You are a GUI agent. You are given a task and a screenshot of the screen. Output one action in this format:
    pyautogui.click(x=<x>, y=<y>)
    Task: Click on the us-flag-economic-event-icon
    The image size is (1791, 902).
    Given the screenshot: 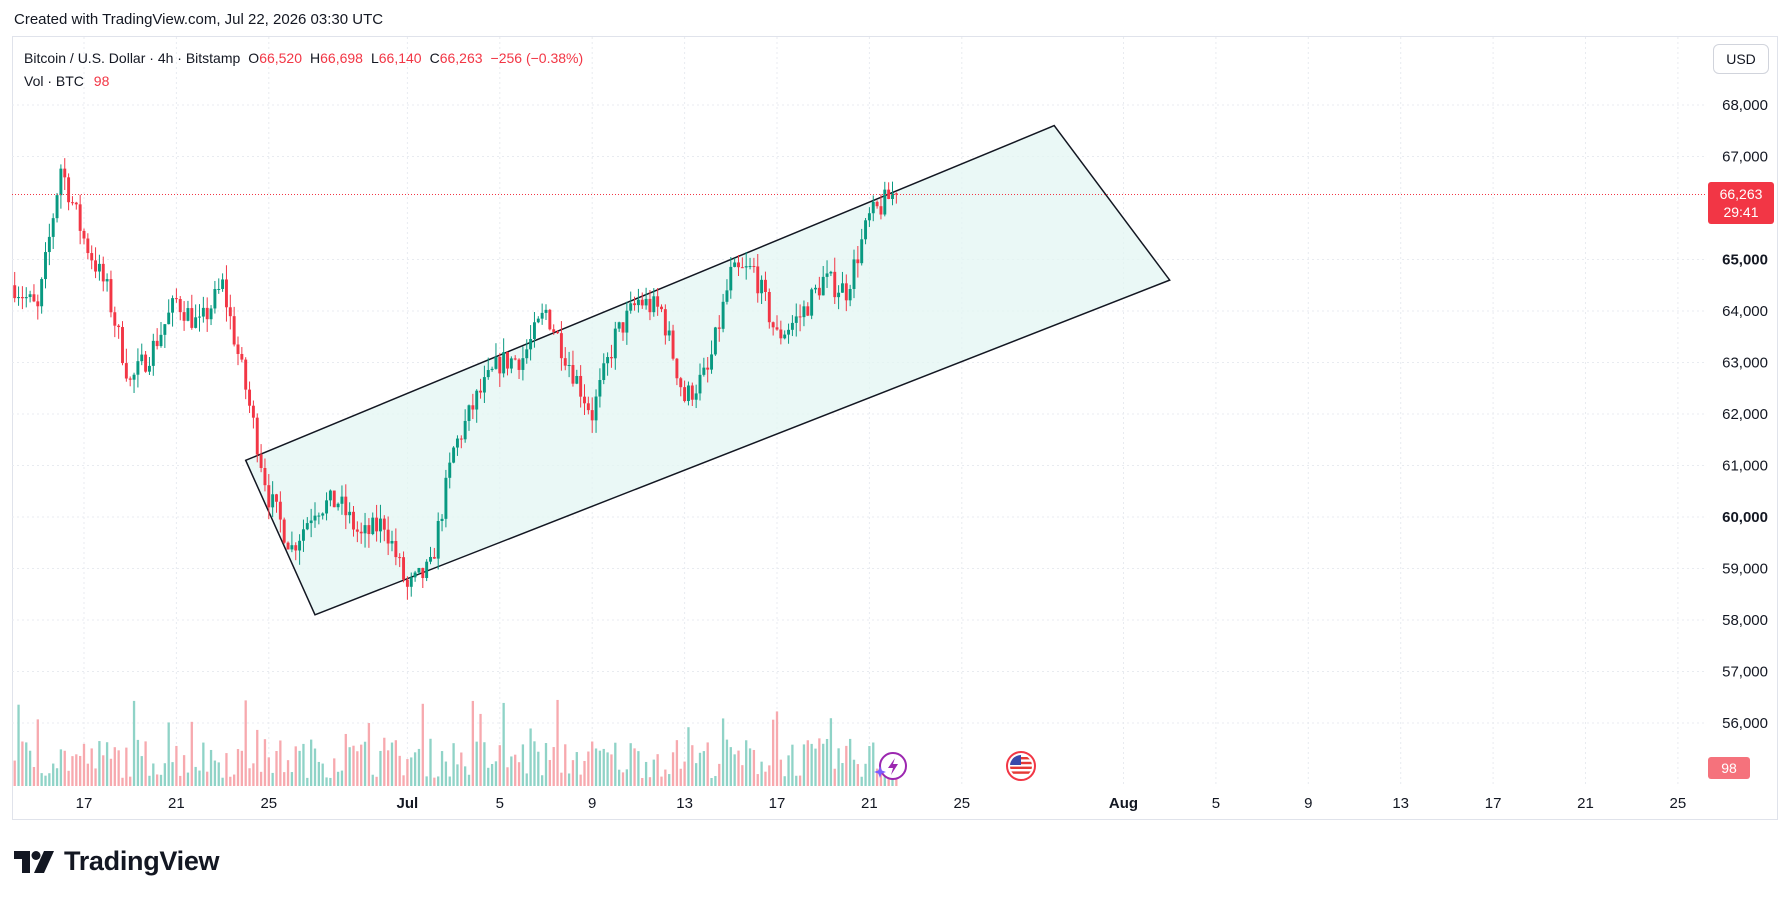 What is the action you would take?
    pyautogui.click(x=1021, y=766)
    